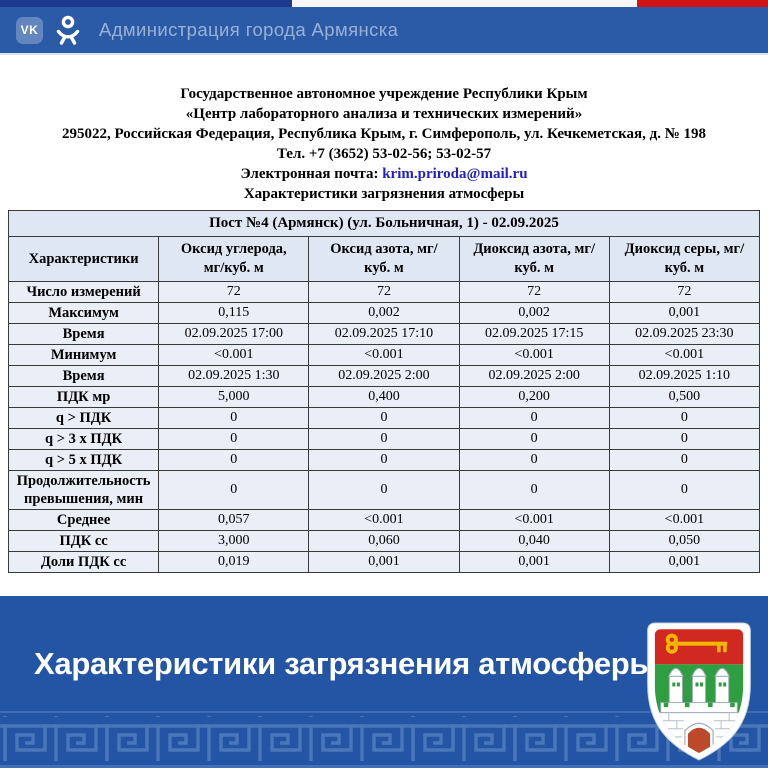 The image size is (768, 768). I want to click on row-label: Максимум, so click(83, 313).